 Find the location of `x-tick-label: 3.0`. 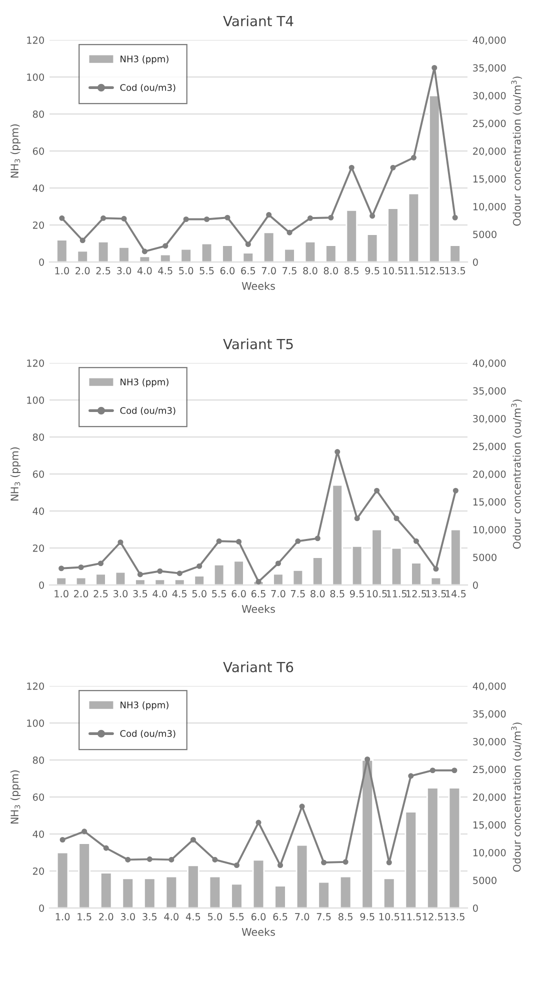

x-tick-label: 3.0 is located at coordinates (120, 594).